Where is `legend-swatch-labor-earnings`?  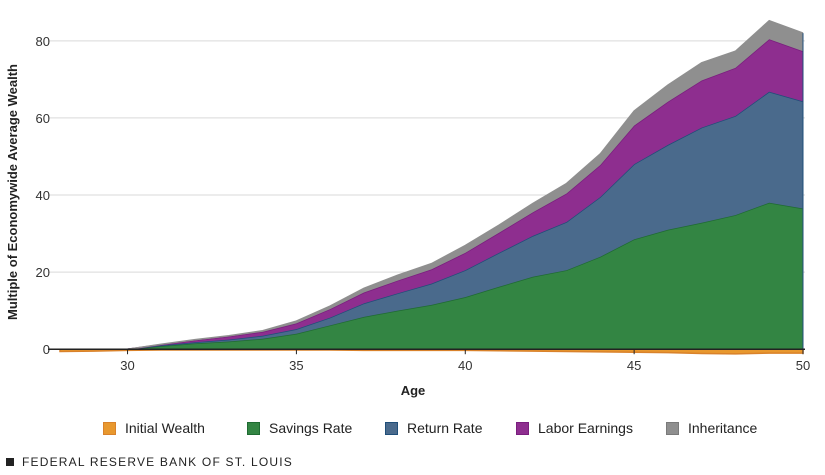
legend-swatch-labor-earnings is located at coordinates (522, 428).